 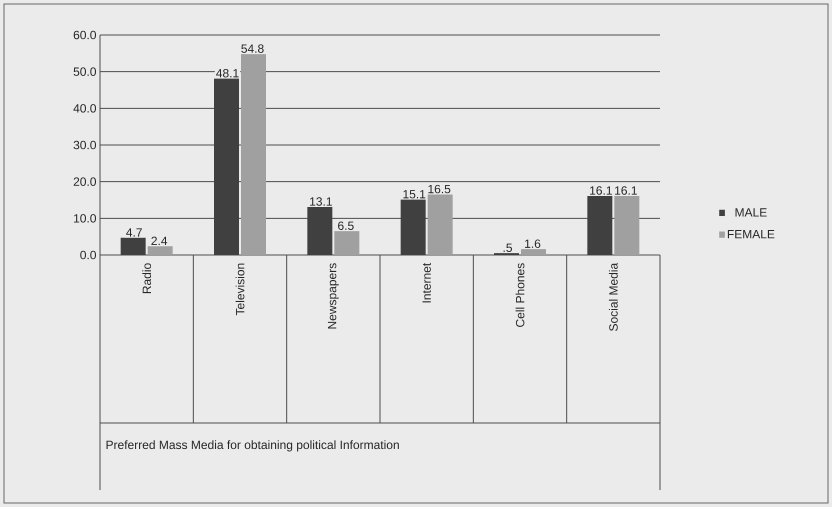 I want to click on data-label: .5, so click(x=508, y=248).